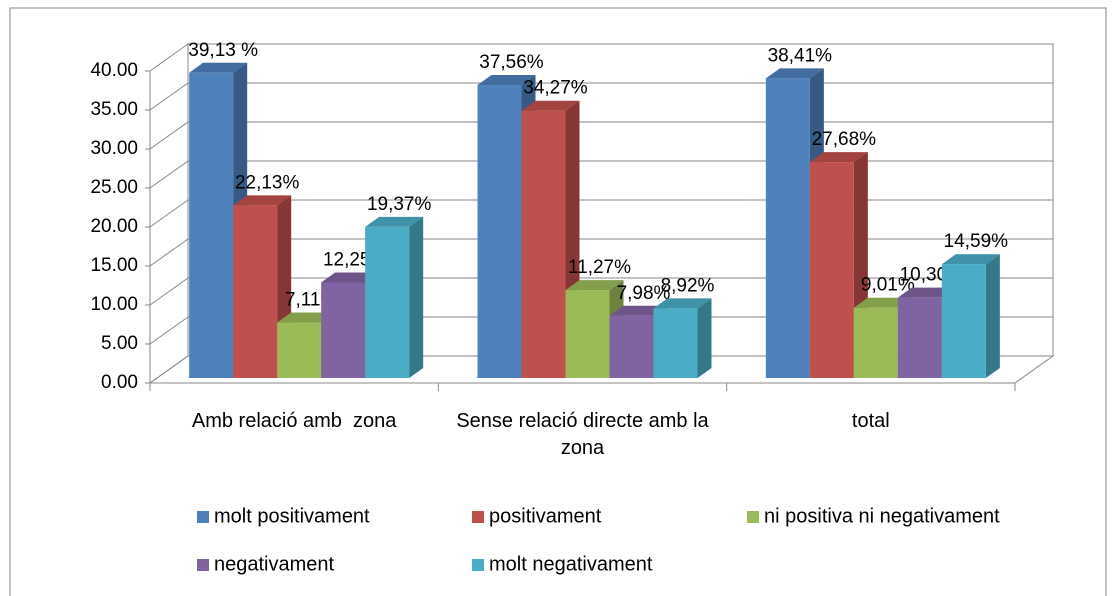  Describe the element at coordinates (114, 148) in the screenshot. I see `y-tick-label: 30.00` at that location.